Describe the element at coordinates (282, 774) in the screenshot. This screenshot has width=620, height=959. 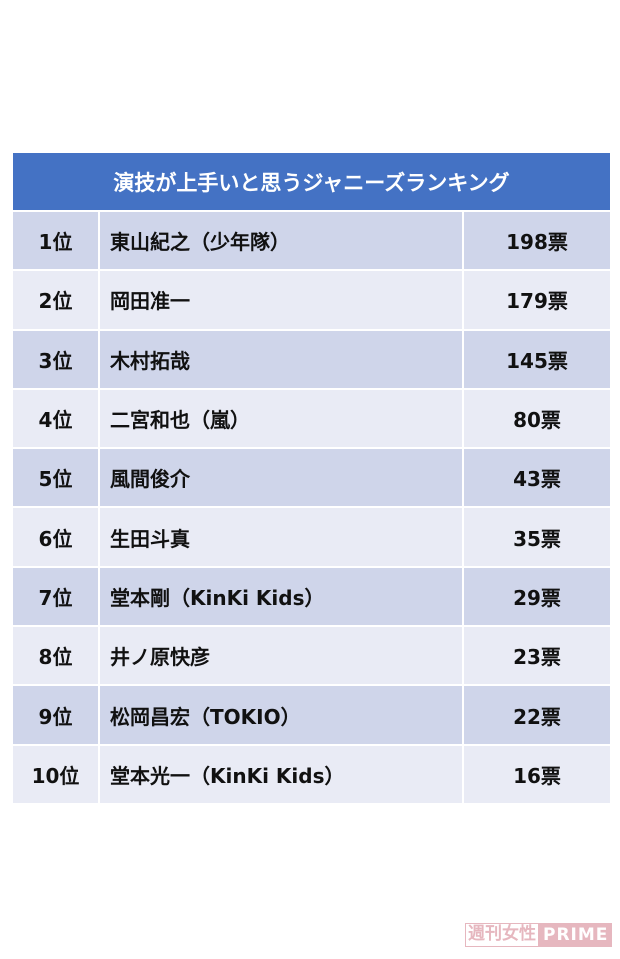
I see `name-cell: 堂本光一（KinKi Kids）` at that location.